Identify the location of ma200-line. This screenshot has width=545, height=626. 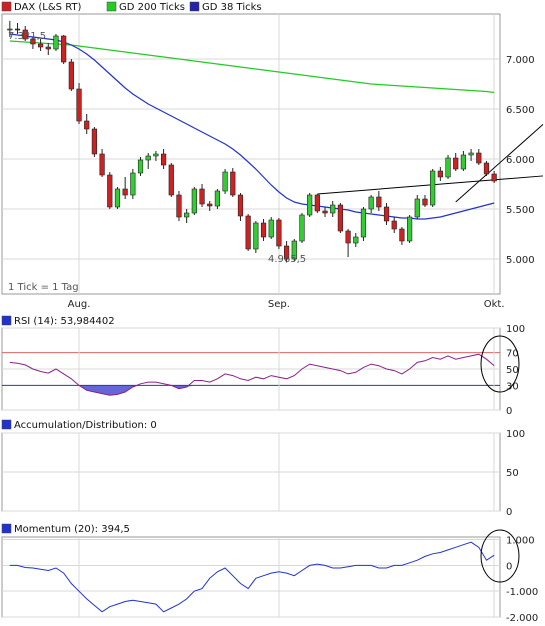
(252, 67).